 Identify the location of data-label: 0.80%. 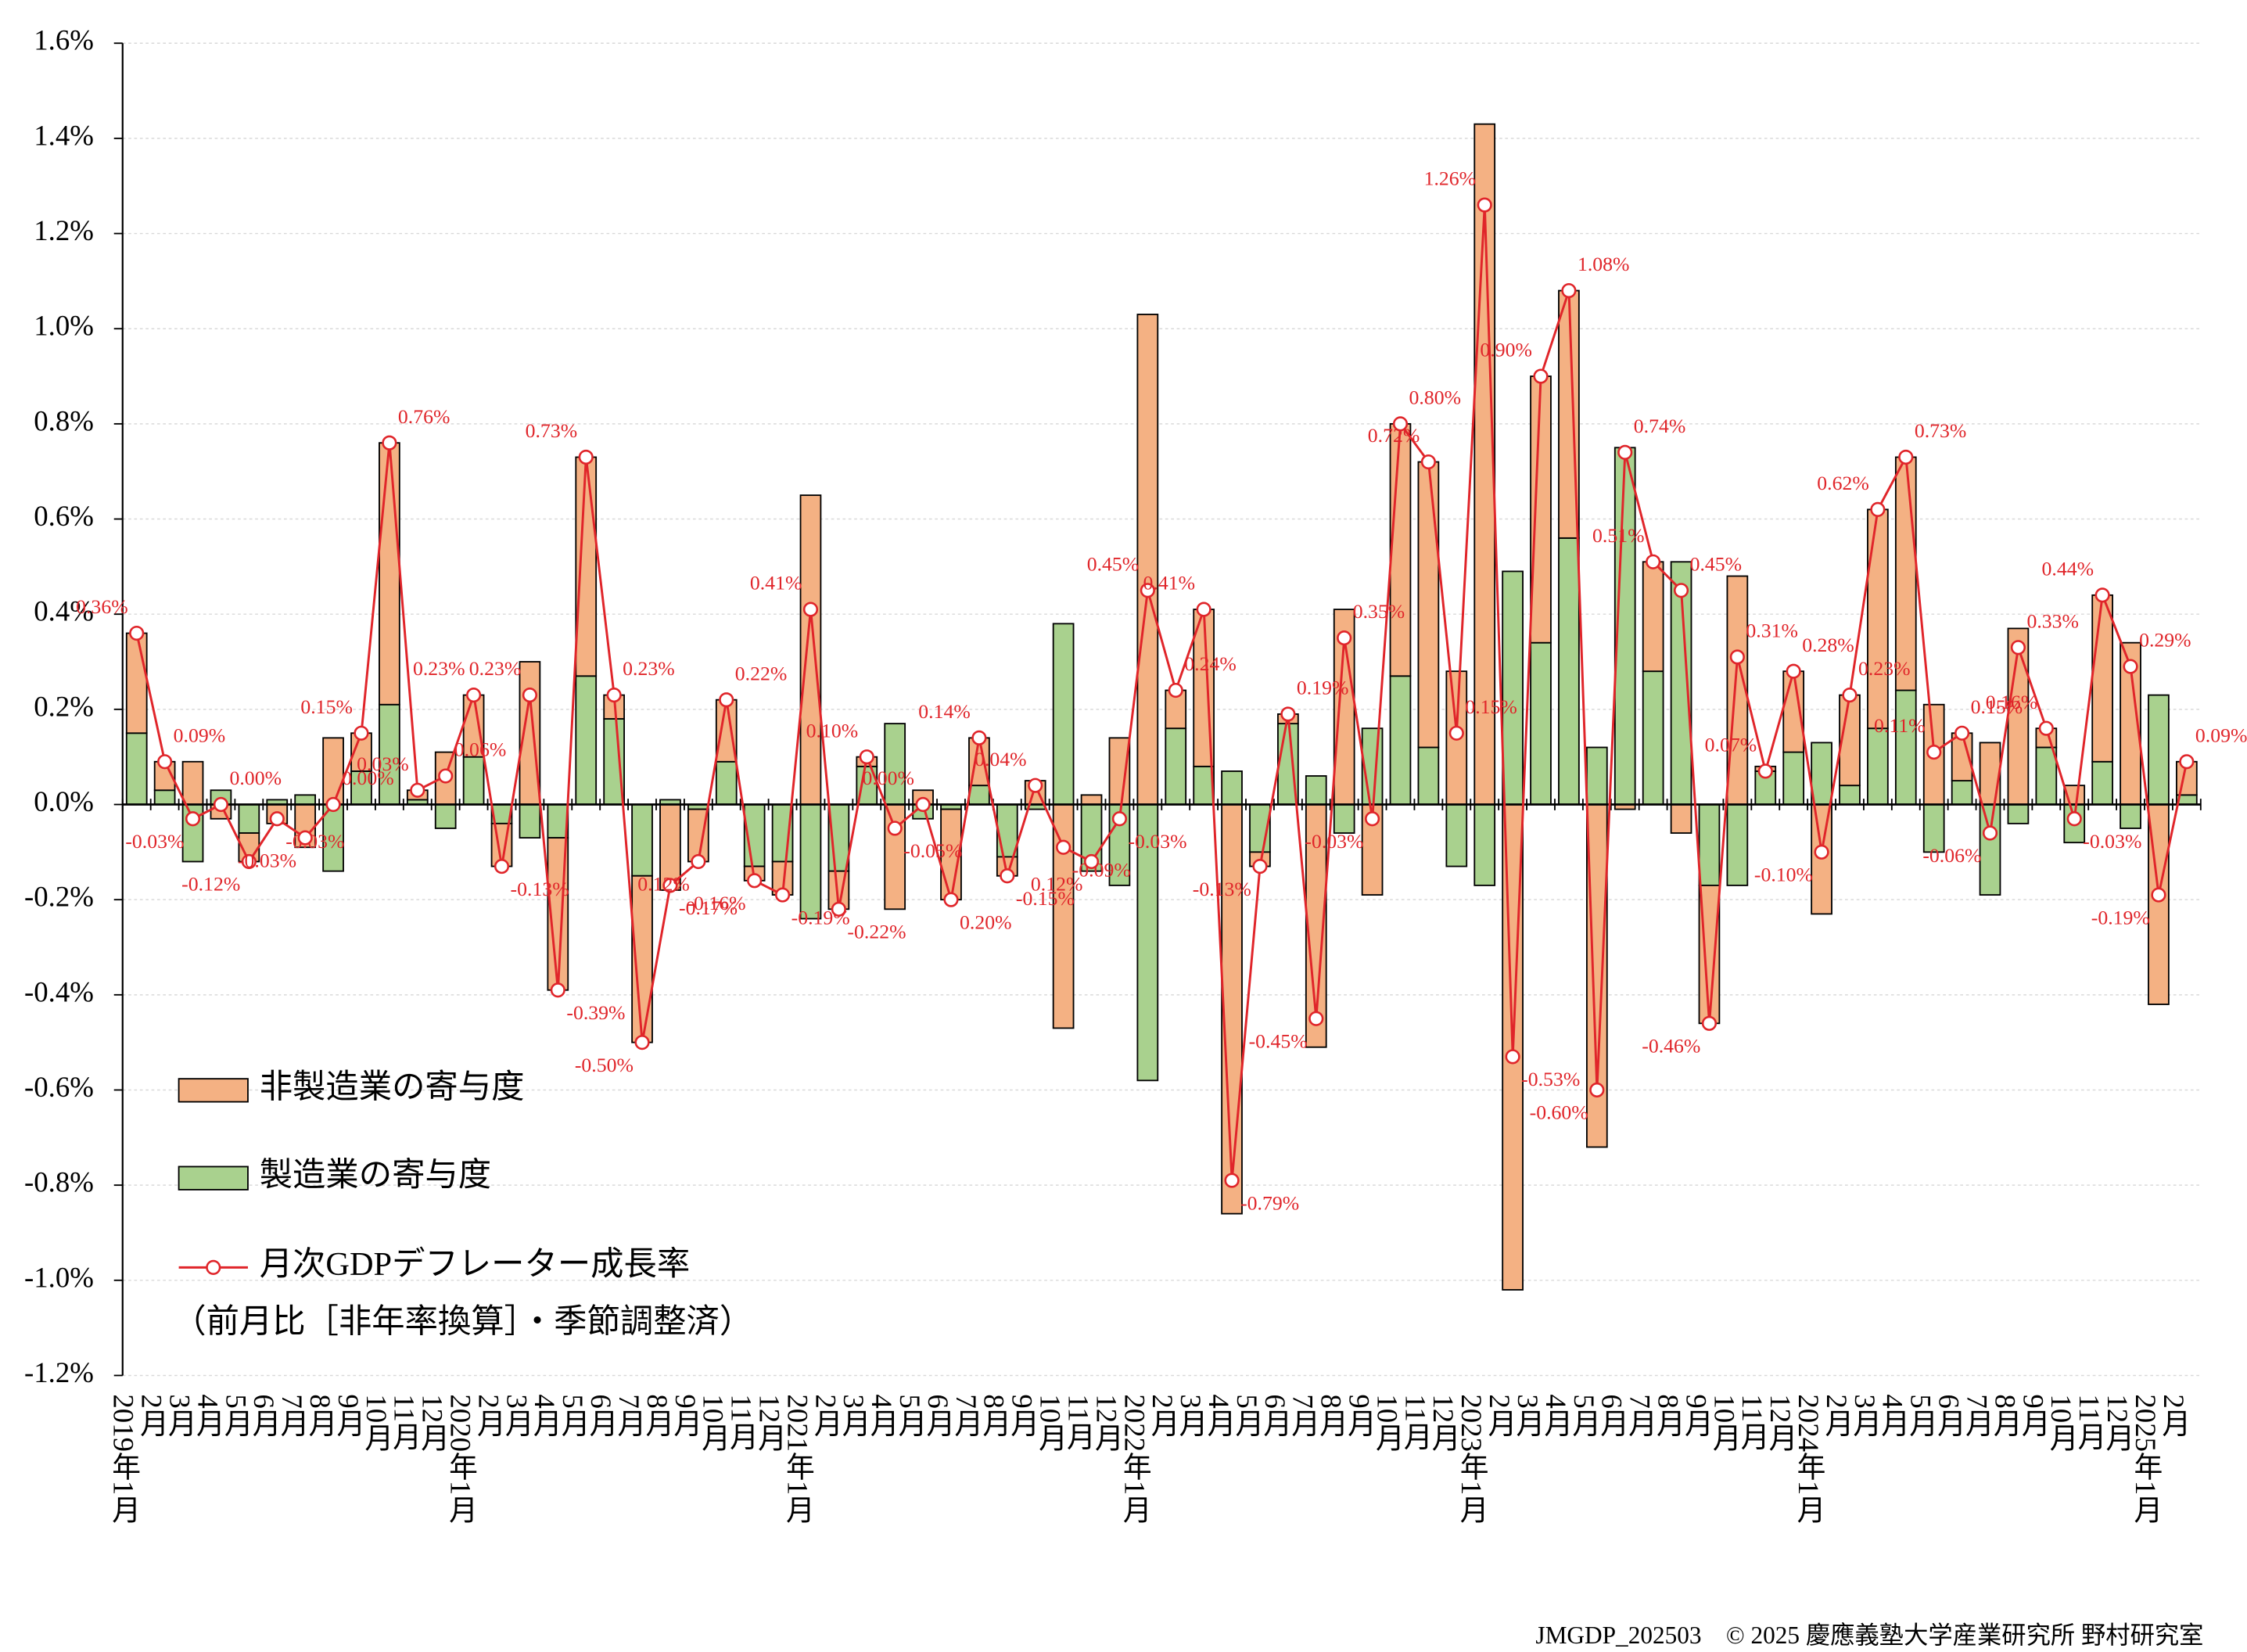
(1435, 397).